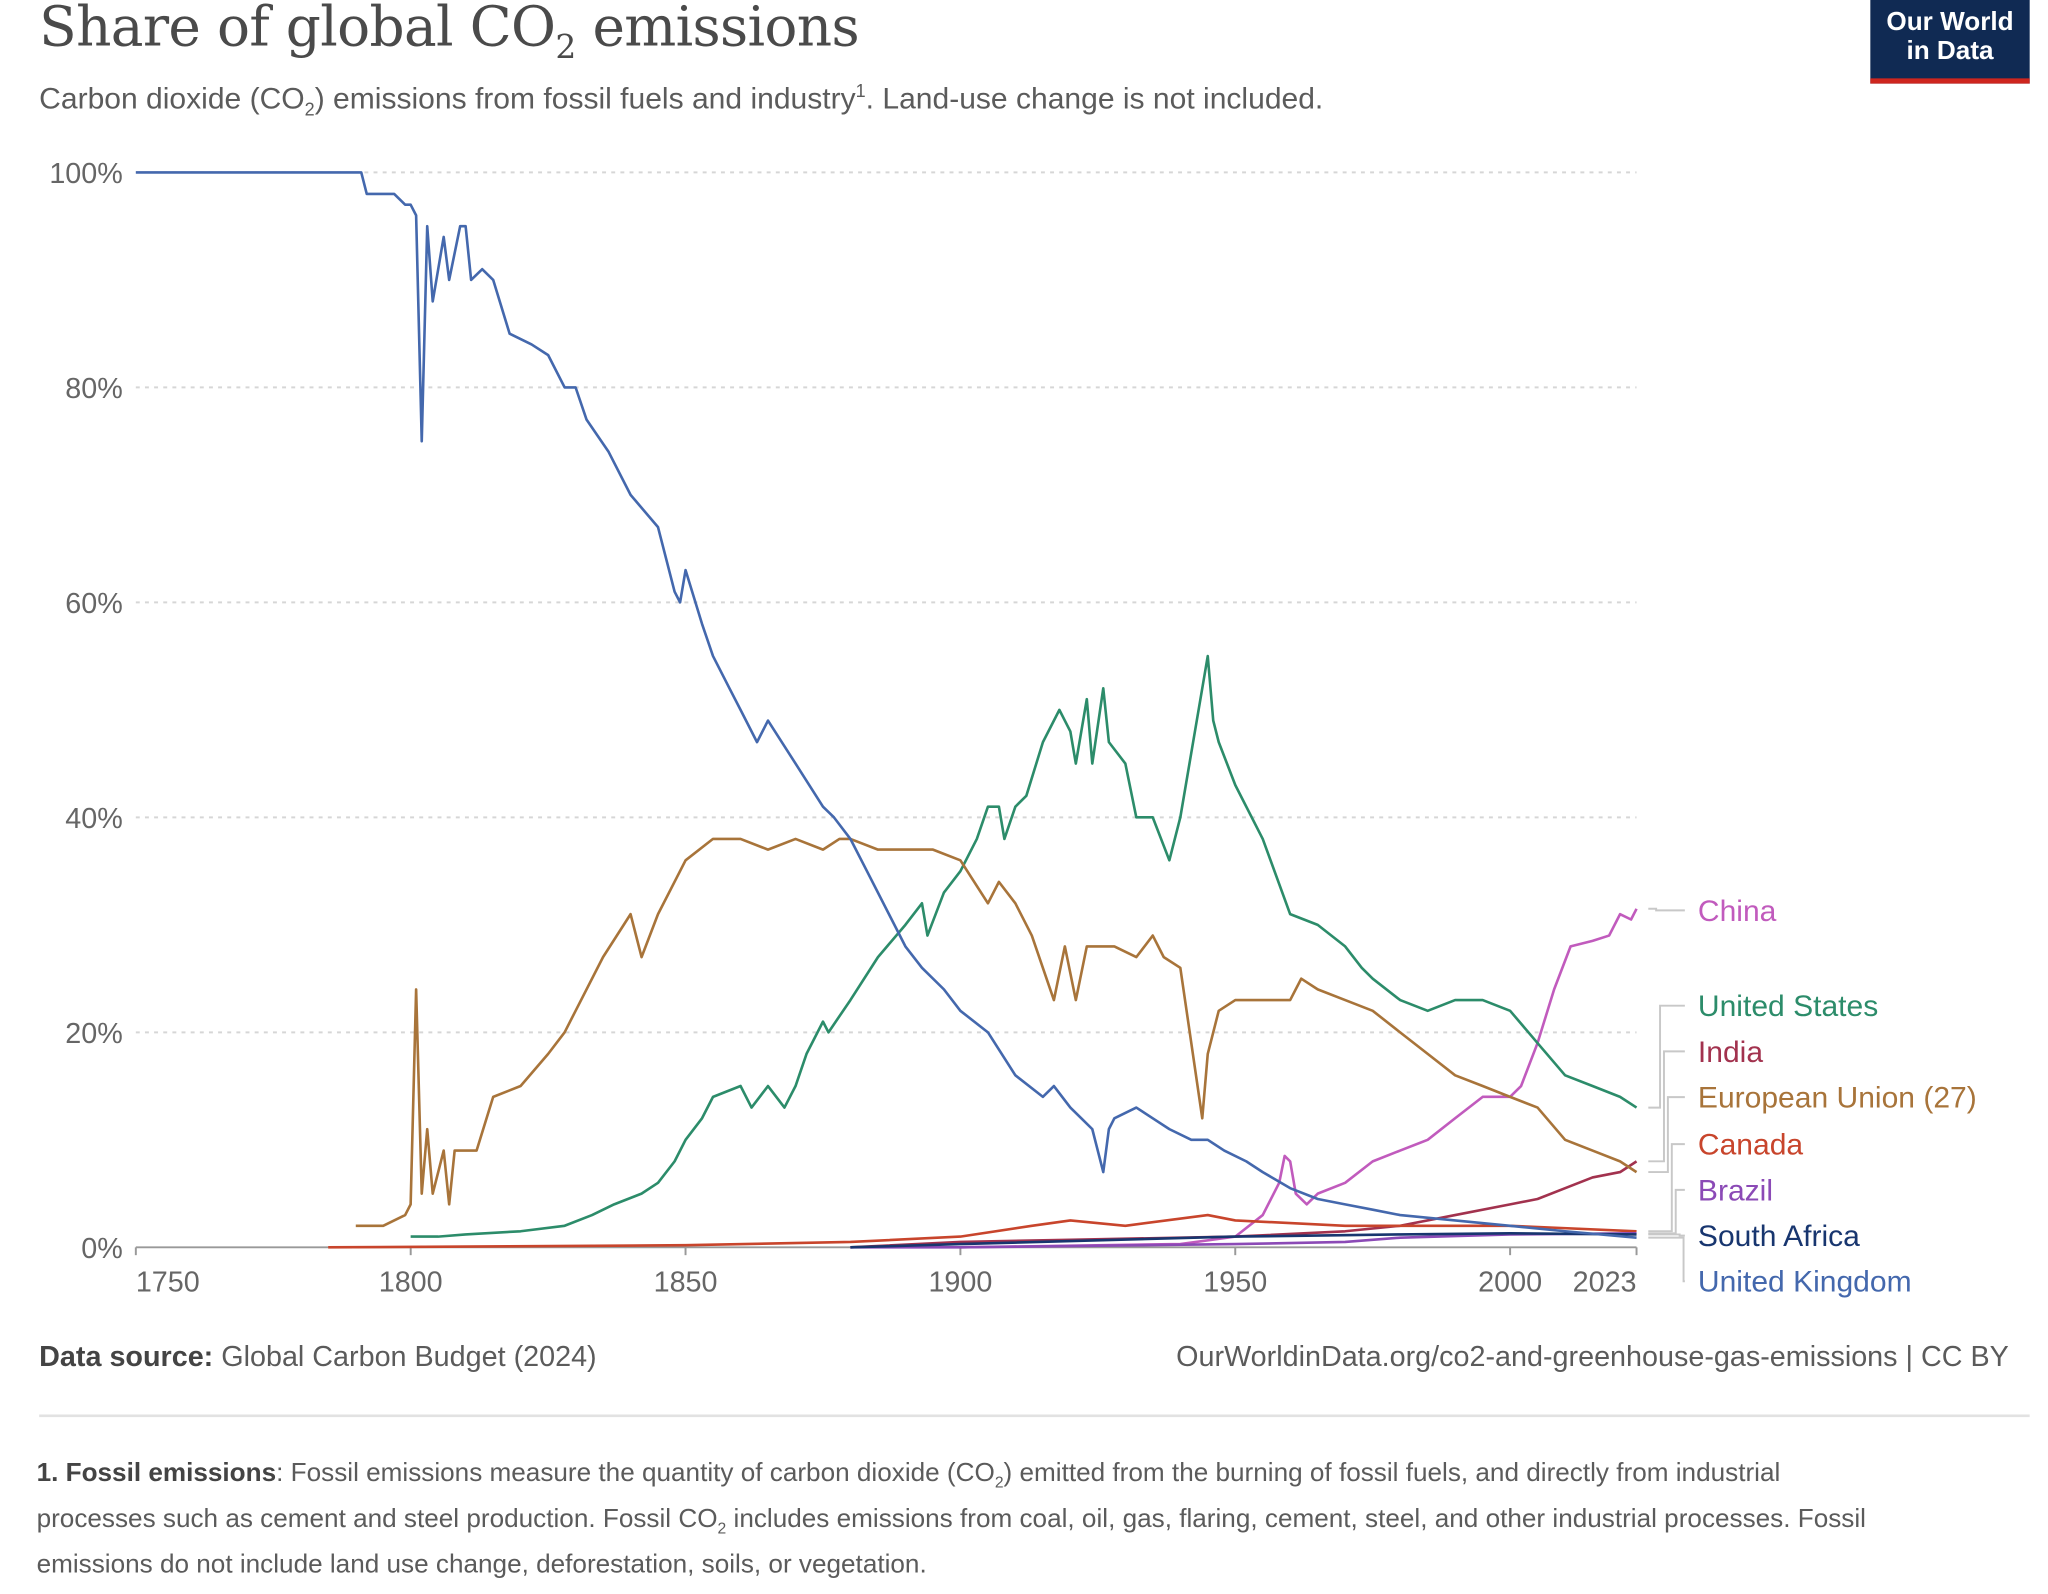  I want to click on data-source: Data source: Global Carbon Budget (2024), so click(317, 1357).